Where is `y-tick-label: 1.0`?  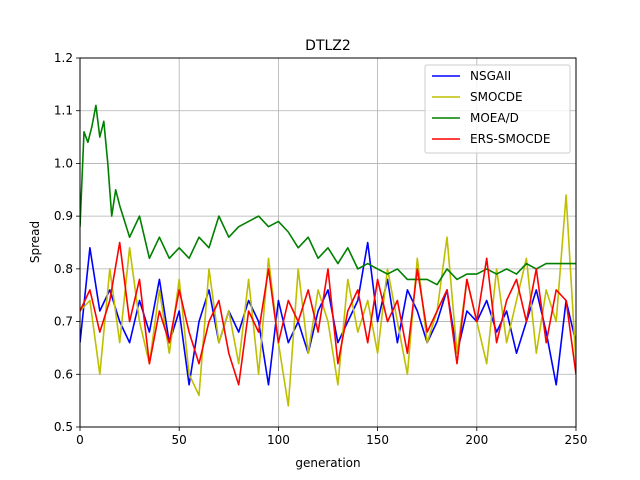
y-tick-label: 1.0 is located at coordinates (63, 163).